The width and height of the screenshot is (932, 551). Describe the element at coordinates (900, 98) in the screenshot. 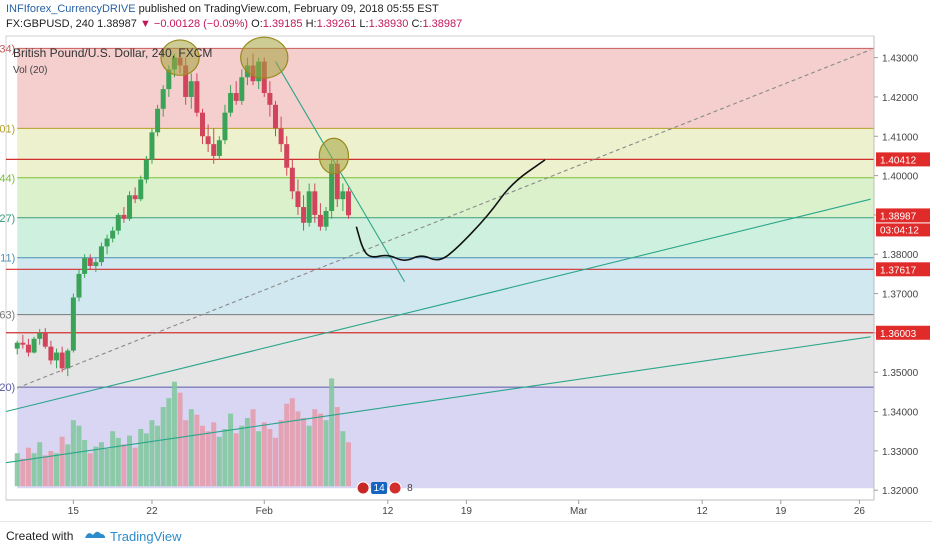

I see `price-axis-label: 1.42000` at that location.